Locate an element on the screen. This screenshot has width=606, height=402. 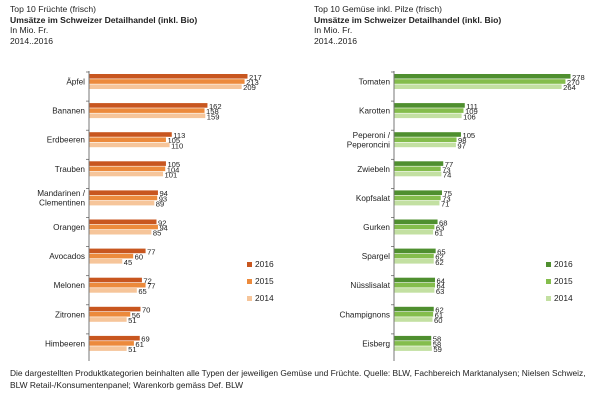
fruit-bar-bananen-2016 is located at coordinates (148, 105).